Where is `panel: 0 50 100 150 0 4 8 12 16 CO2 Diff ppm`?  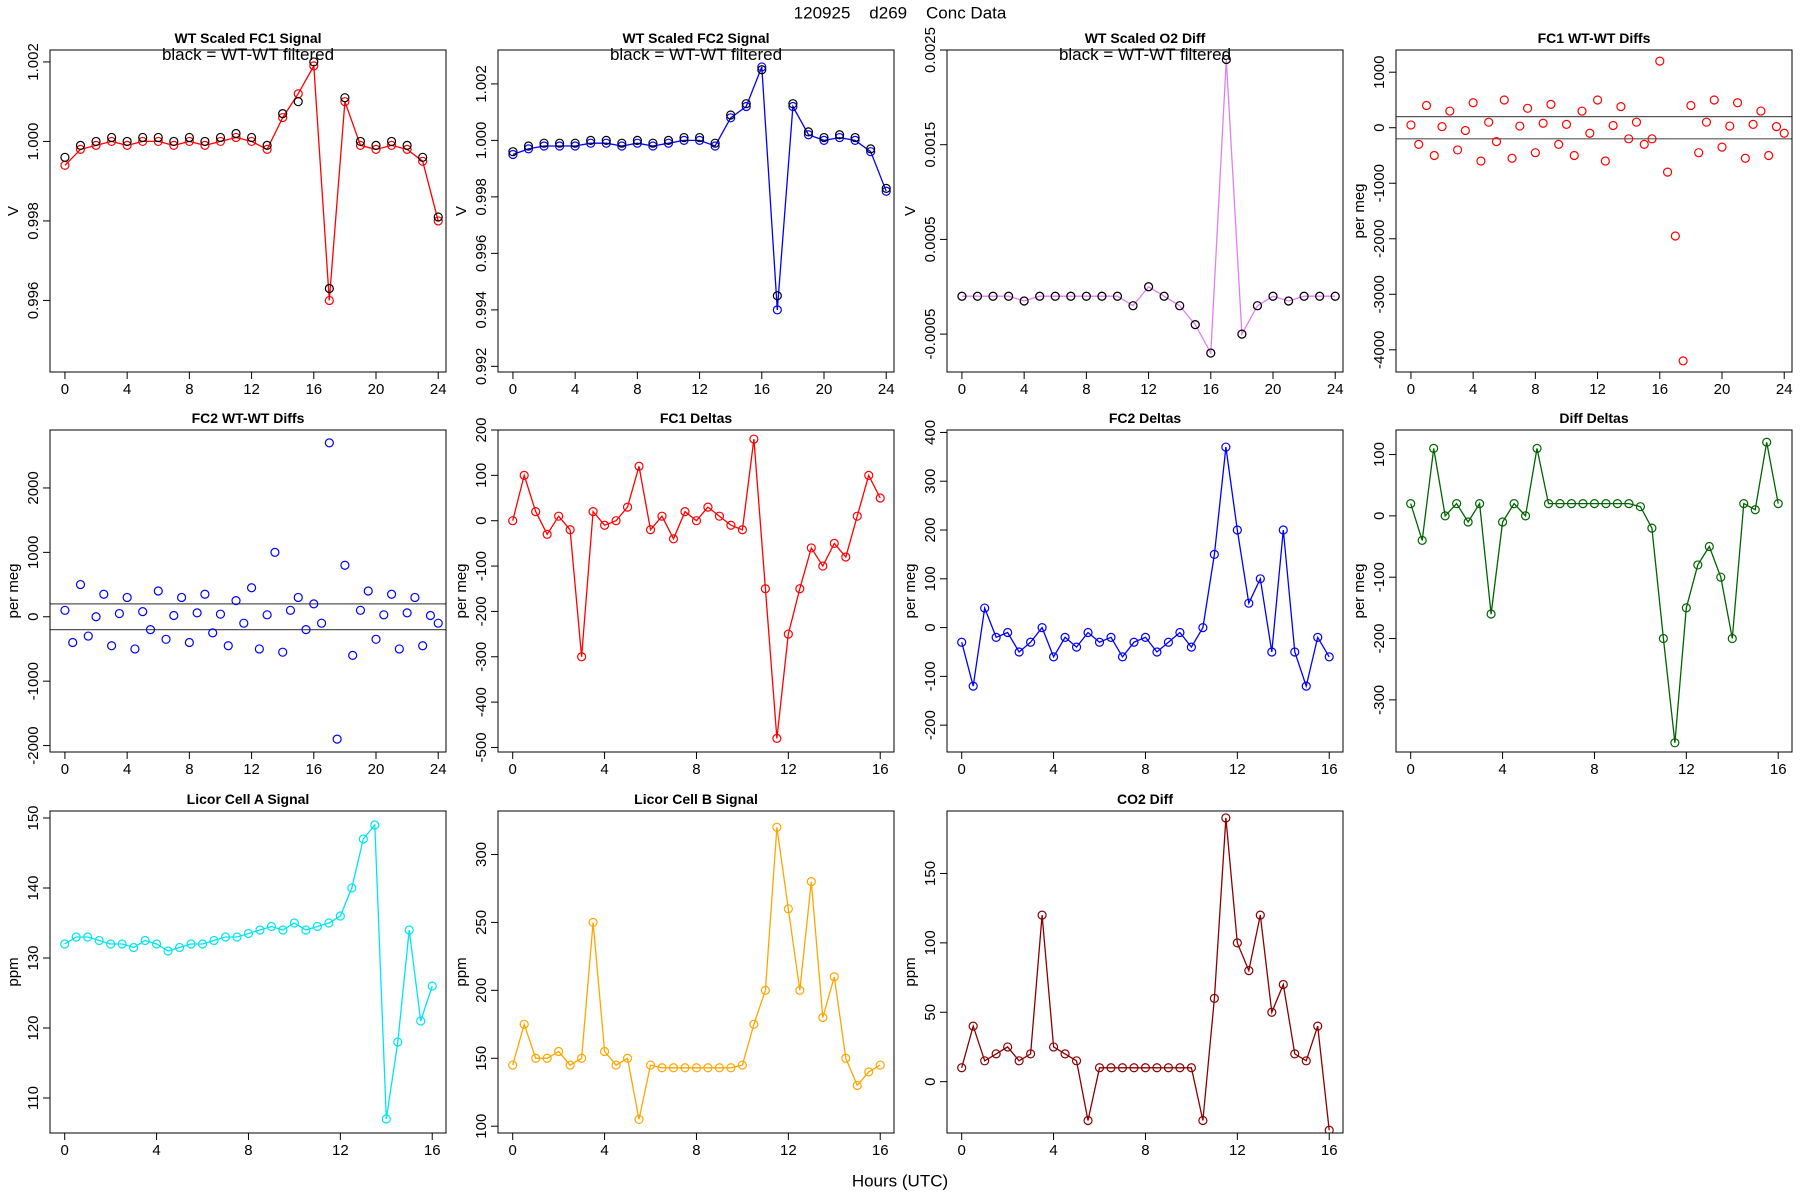 panel: 0 50 100 150 0 4 8 12 16 CO2 Diff ppm is located at coordinates (1123, 975).